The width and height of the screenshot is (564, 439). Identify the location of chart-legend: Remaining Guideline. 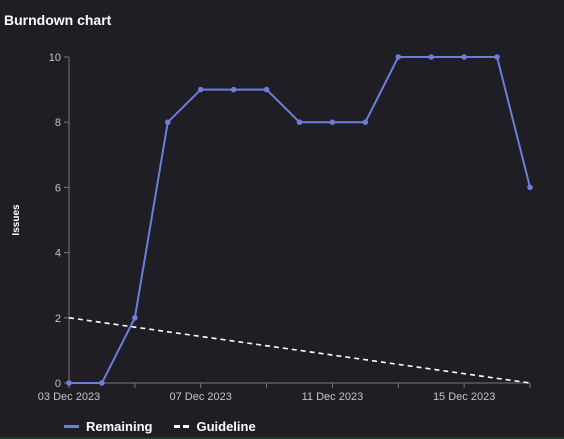
(160, 426).